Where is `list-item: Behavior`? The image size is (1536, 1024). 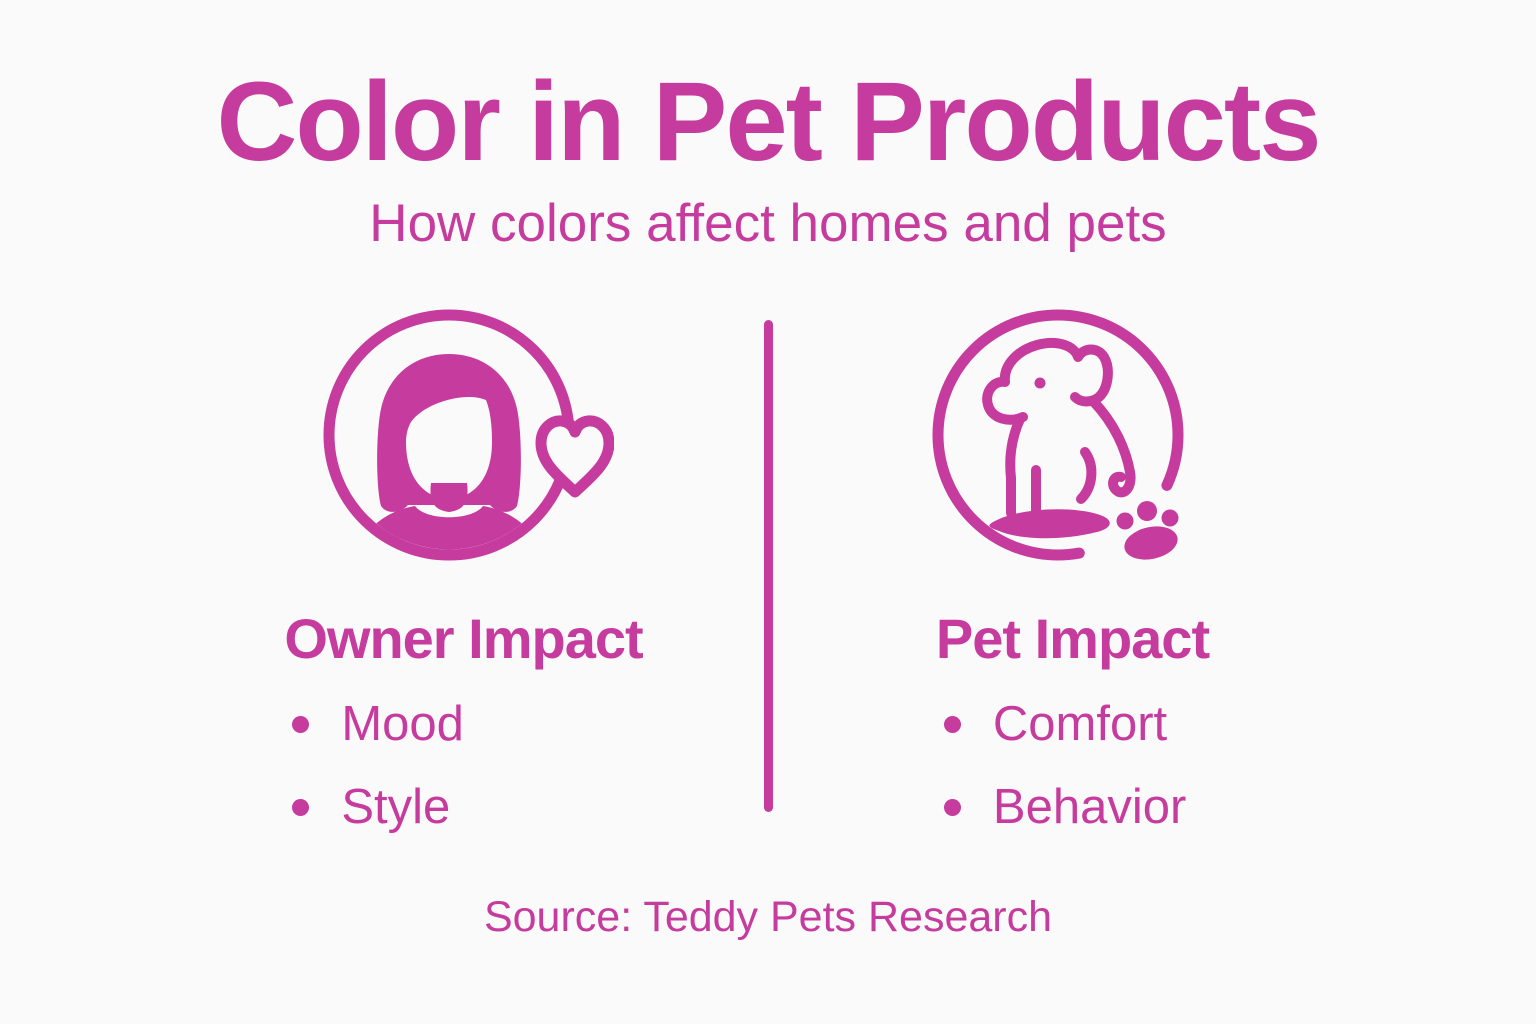 list-item: Behavior is located at coordinates (1076, 807).